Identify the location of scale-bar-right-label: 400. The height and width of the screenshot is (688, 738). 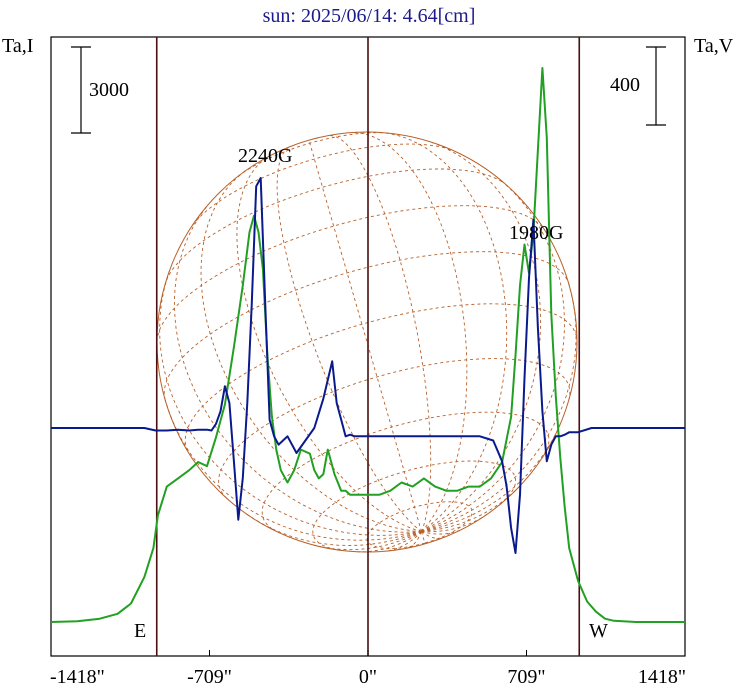
(625, 85).